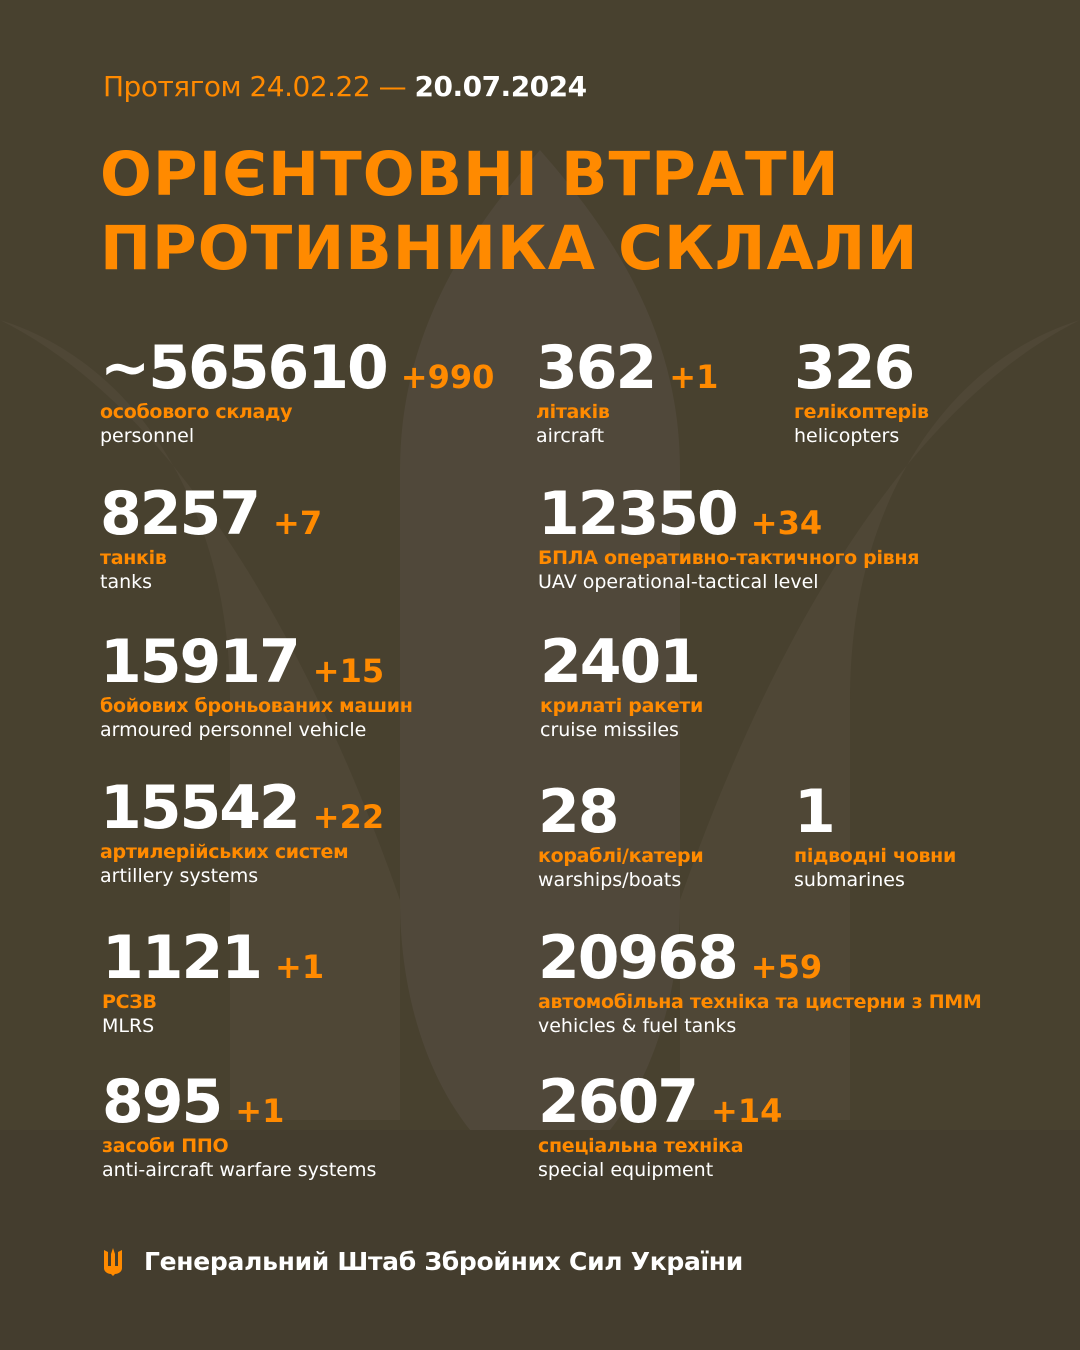 This screenshot has width=1080, height=1350. What do you see at coordinates (786, 523) in the screenshot?
I see `stat-delta: +34` at bounding box center [786, 523].